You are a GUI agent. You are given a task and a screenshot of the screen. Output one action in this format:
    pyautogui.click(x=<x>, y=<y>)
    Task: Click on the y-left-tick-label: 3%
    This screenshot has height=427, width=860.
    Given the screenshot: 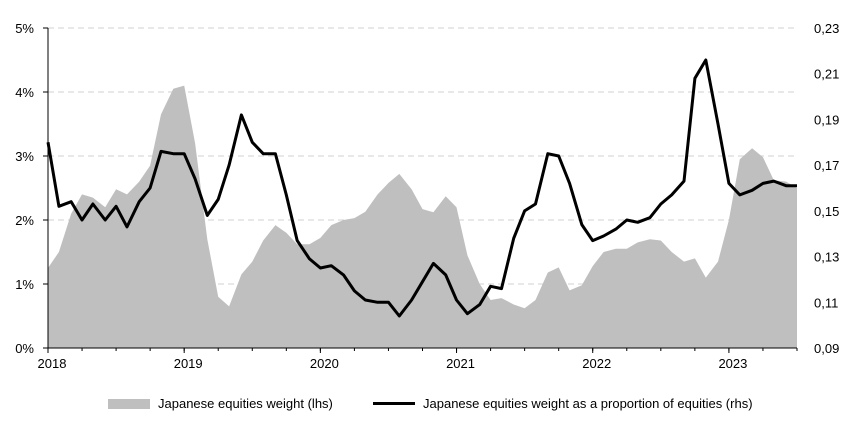 What is the action you would take?
    pyautogui.click(x=24, y=156)
    